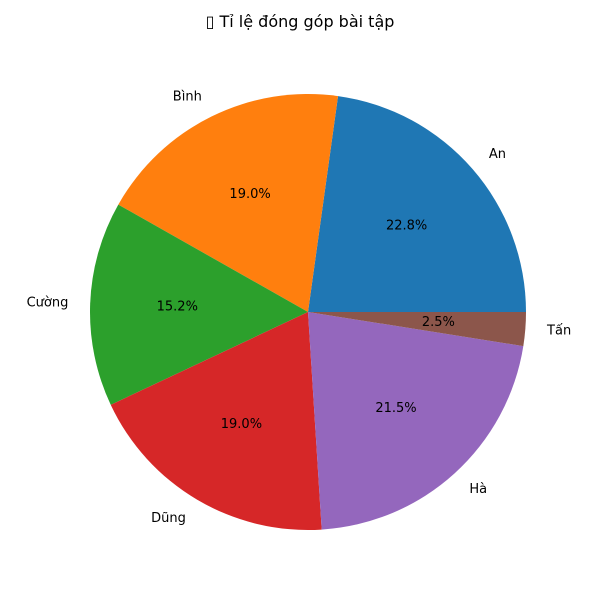 The width and height of the screenshot is (600, 600). Describe the element at coordinates (558, 330) in the screenshot. I see `pie-category-label: Tấn` at that location.